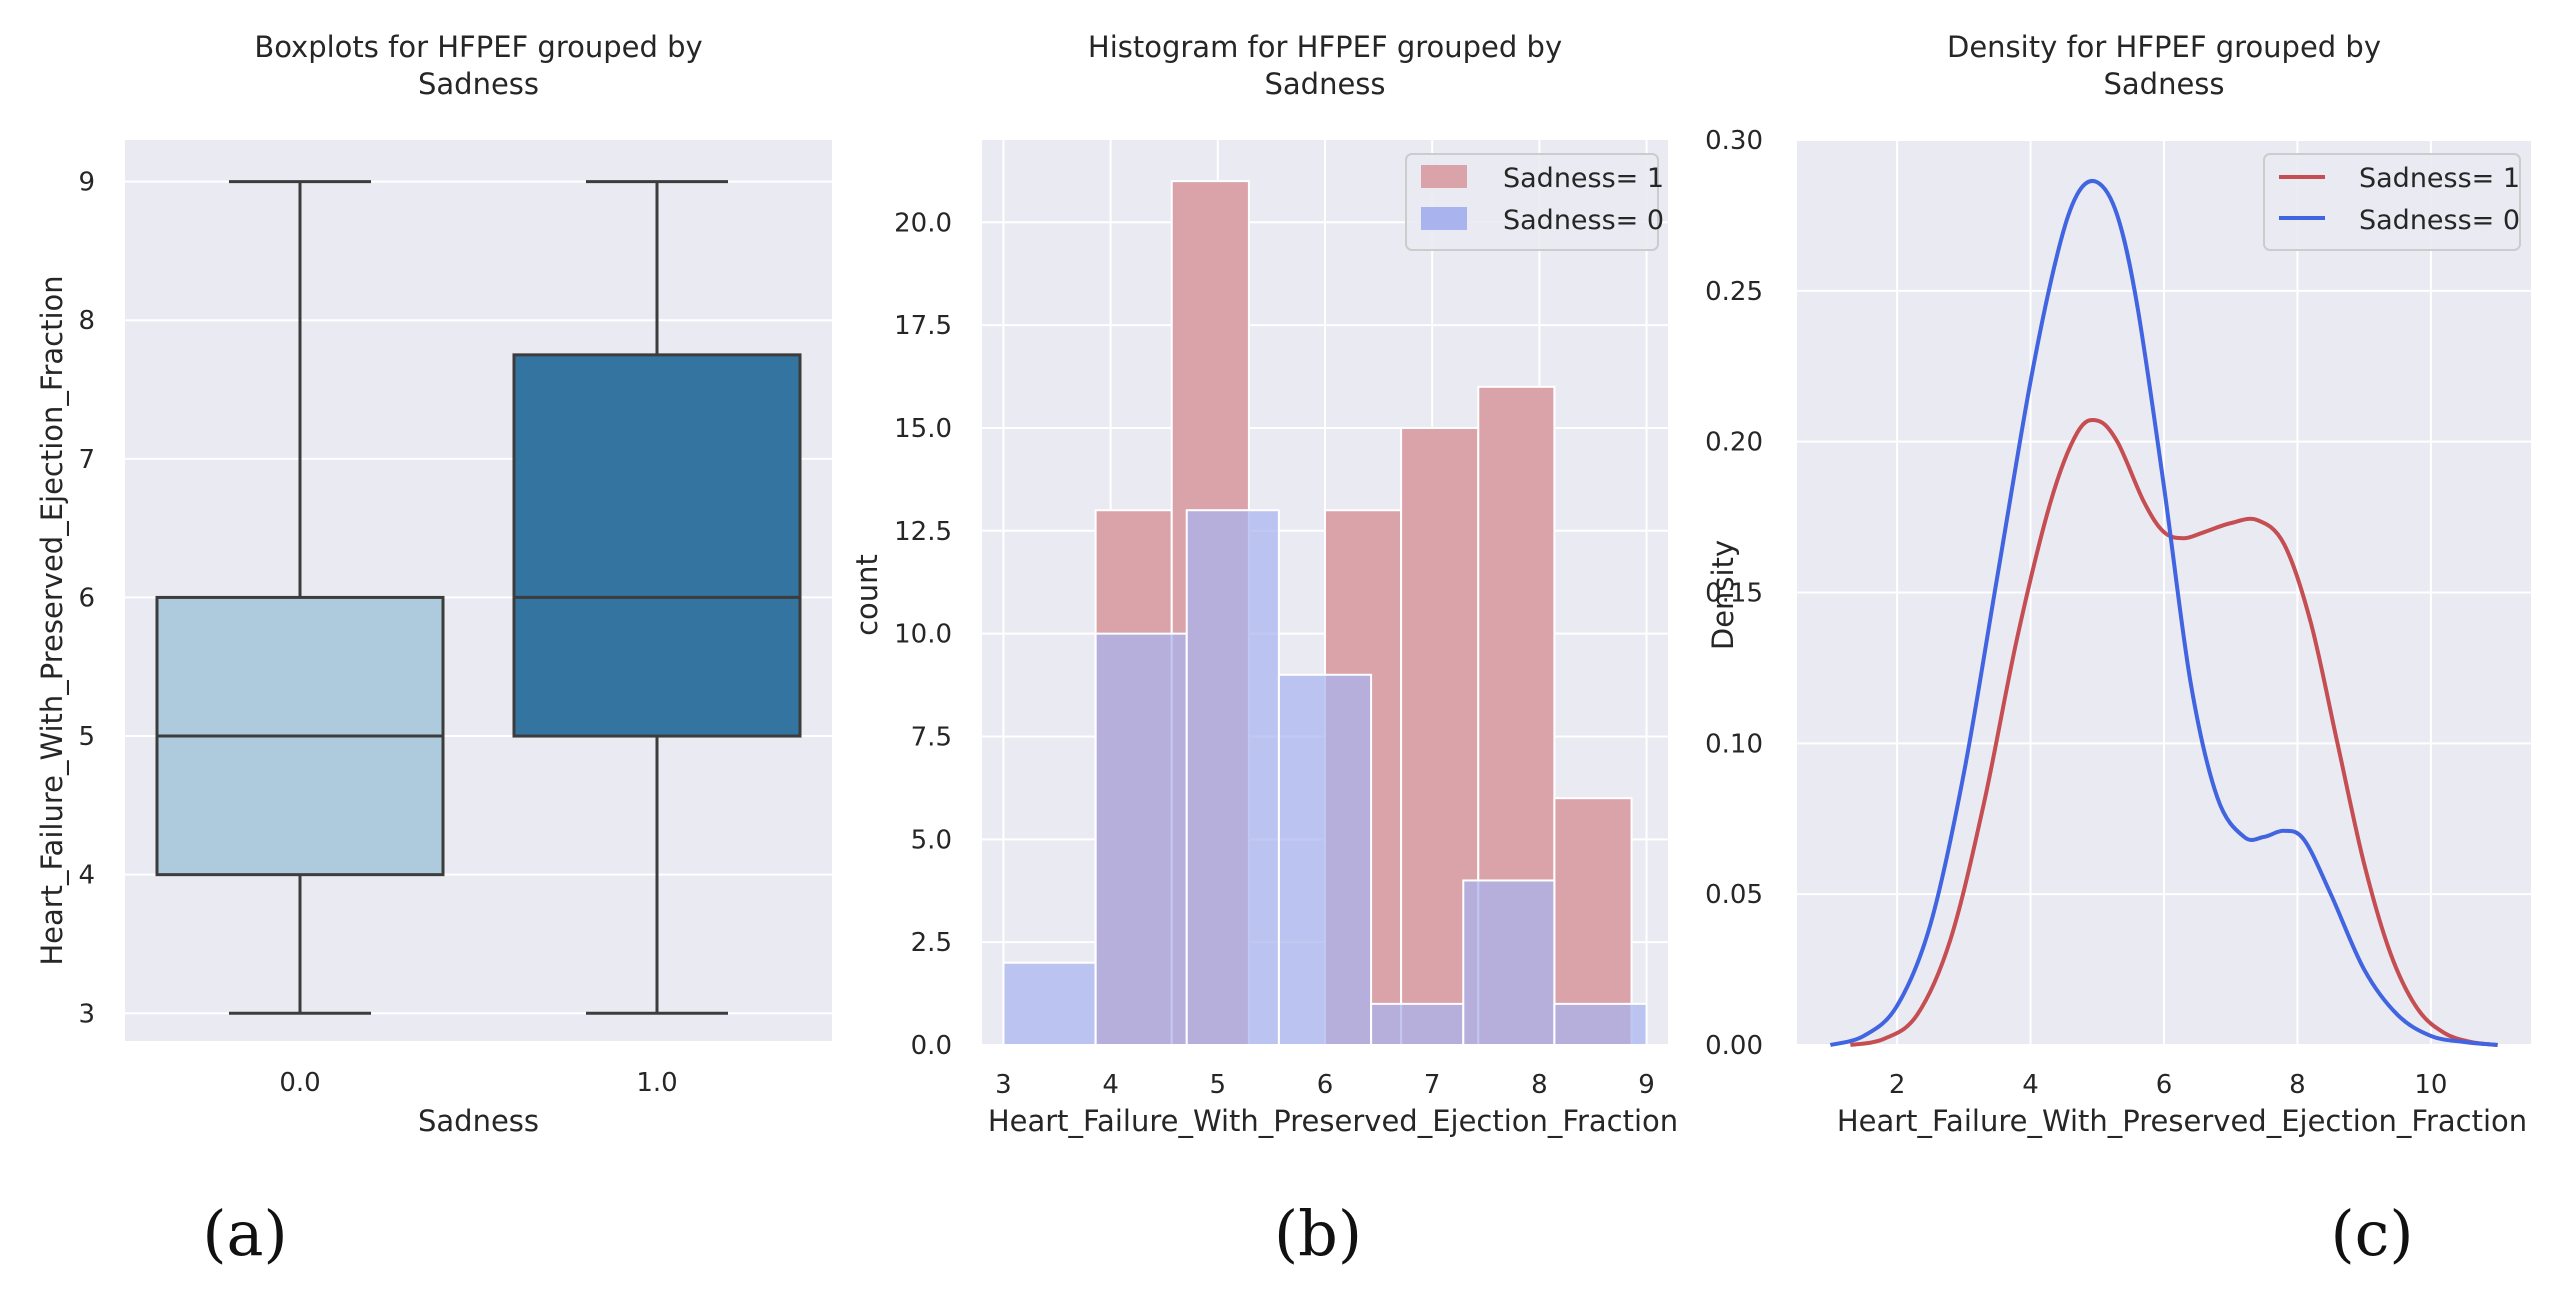 The image size is (2575, 1294). I want to click on y-tick-label: 3, so click(86, 1014).